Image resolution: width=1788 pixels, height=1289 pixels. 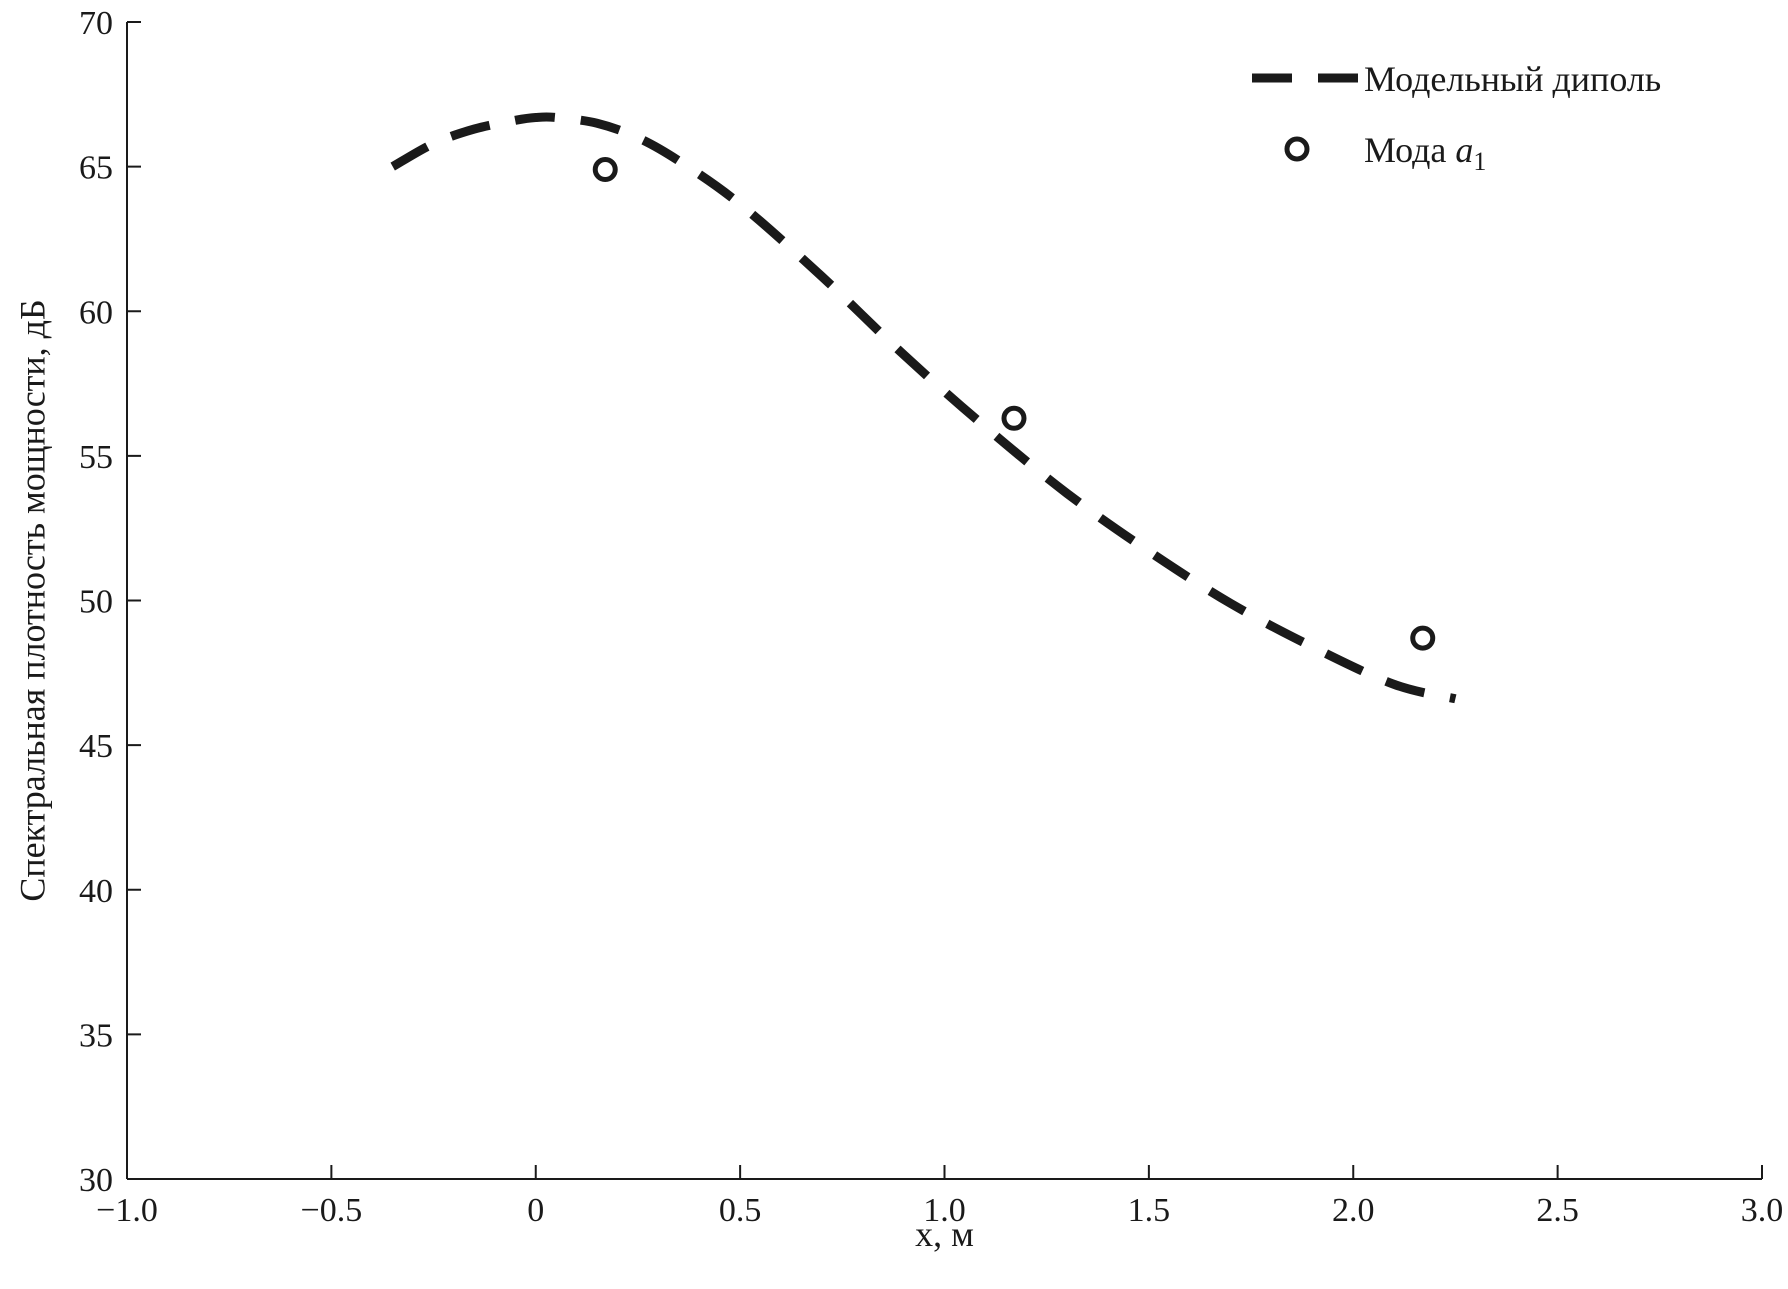 What do you see at coordinates (1353, 1210) in the screenshot?
I see `x-tick-label: 2.0` at bounding box center [1353, 1210].